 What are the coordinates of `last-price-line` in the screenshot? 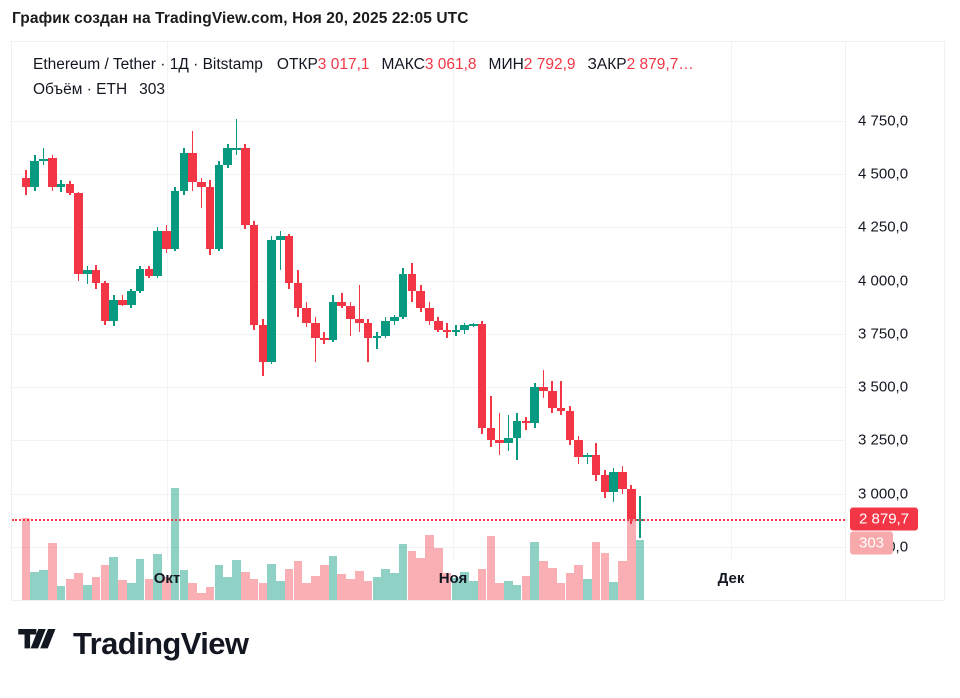 It's located at (428, 520).